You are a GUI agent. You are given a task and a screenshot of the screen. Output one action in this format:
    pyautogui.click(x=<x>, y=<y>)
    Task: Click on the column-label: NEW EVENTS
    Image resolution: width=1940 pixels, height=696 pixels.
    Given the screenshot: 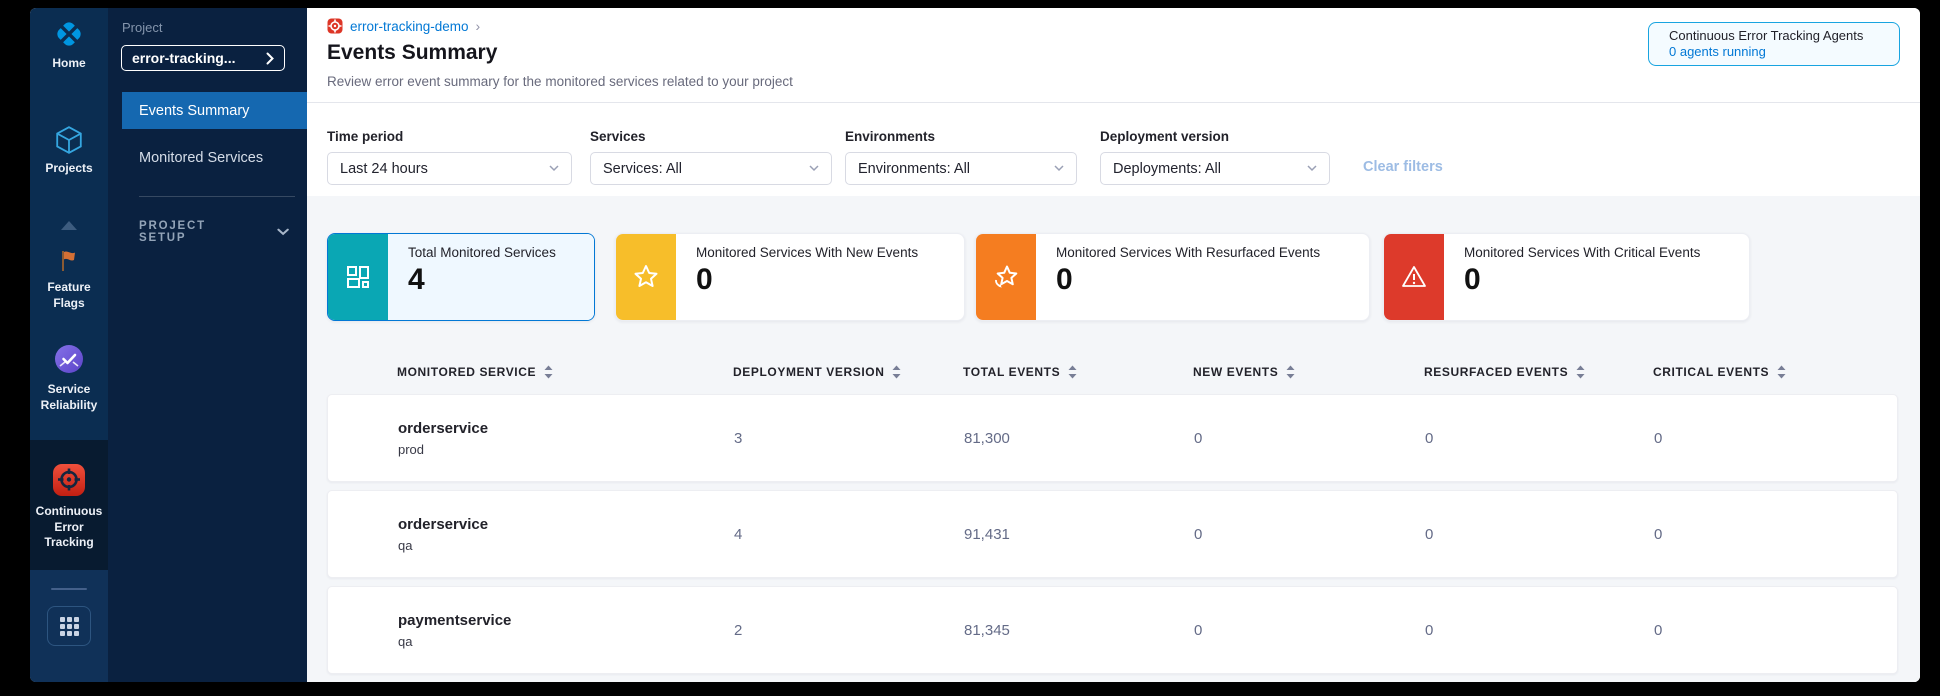 What is the action you would take?
    pyautogui.click(x=1236, y=372)
    